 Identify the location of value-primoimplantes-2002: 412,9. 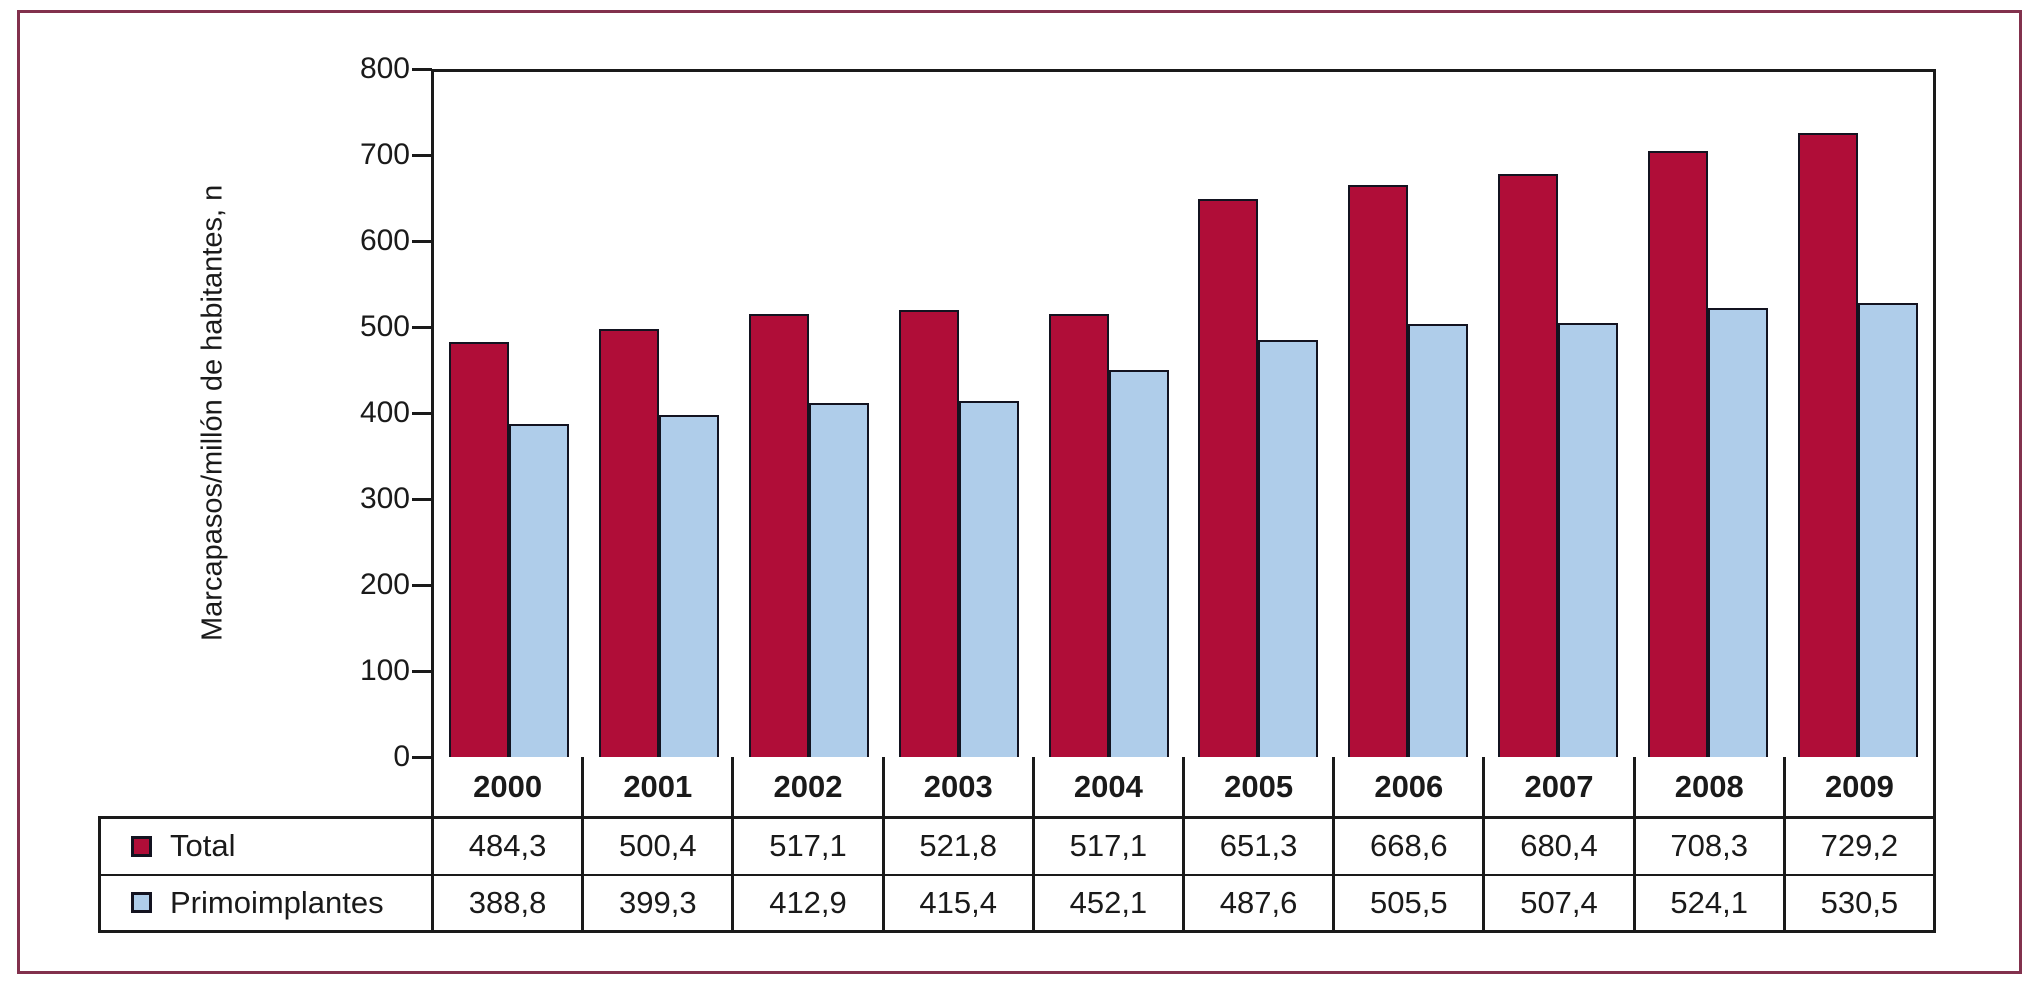
(806, 902).